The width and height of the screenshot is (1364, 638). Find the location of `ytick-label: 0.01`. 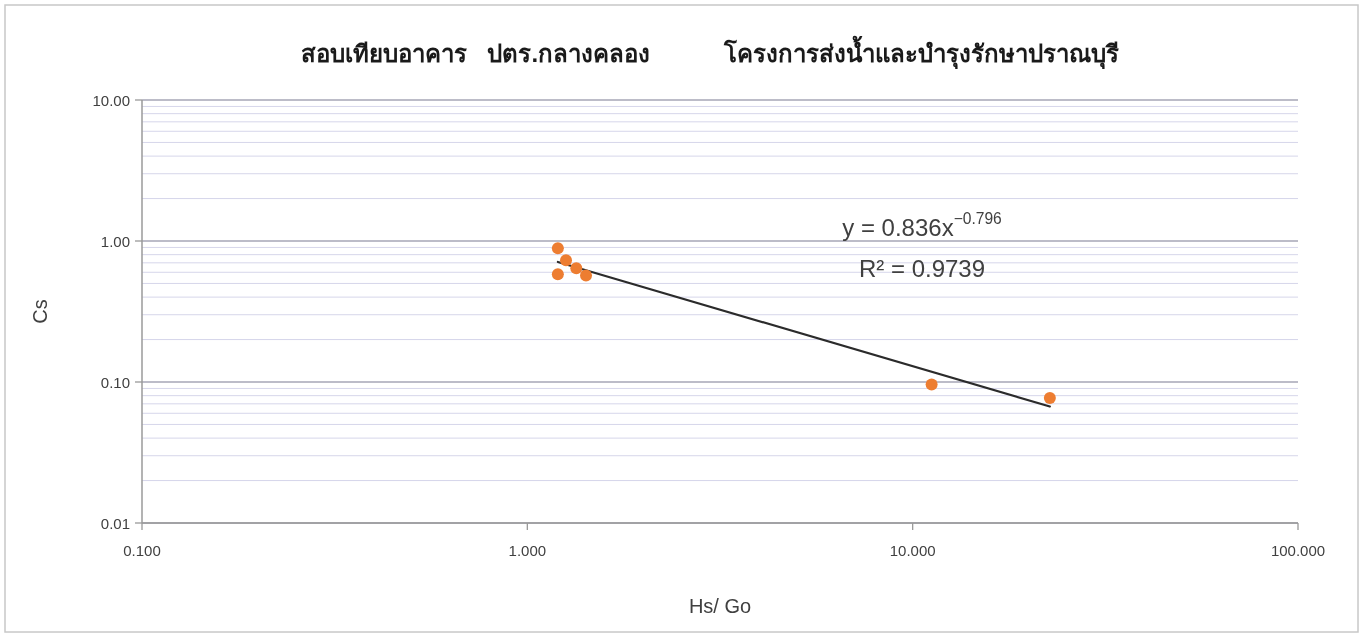

ytick-label: 0.01 is located at coordinates (115, 523).